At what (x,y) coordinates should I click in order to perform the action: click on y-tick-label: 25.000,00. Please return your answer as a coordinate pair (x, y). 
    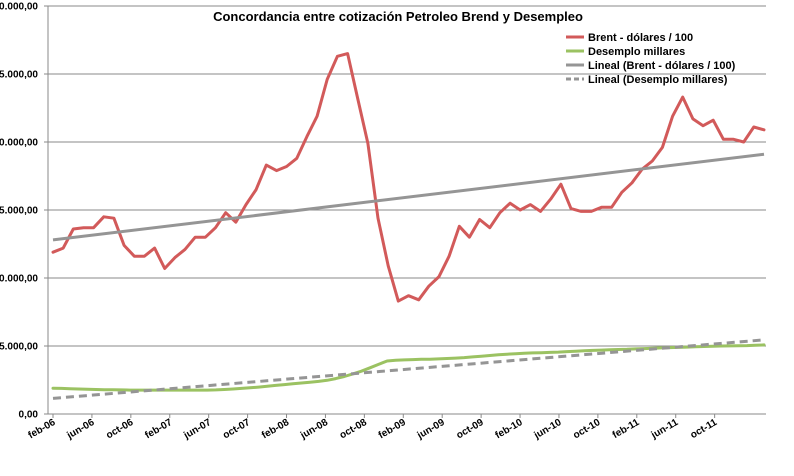
    Looking at the image, I should click on (19, 75).